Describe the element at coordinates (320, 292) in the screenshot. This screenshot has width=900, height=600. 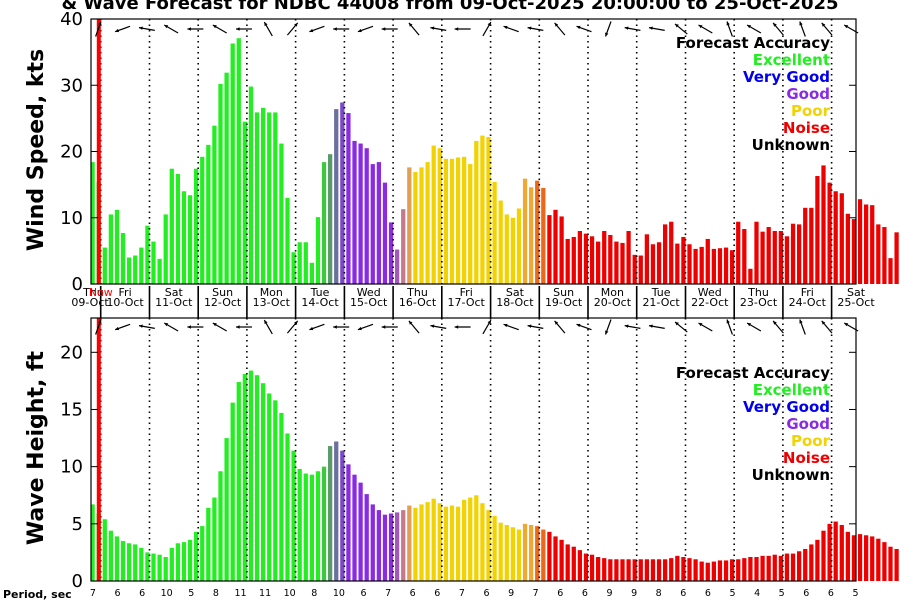
I see `day-name-label: Tue` at that location.